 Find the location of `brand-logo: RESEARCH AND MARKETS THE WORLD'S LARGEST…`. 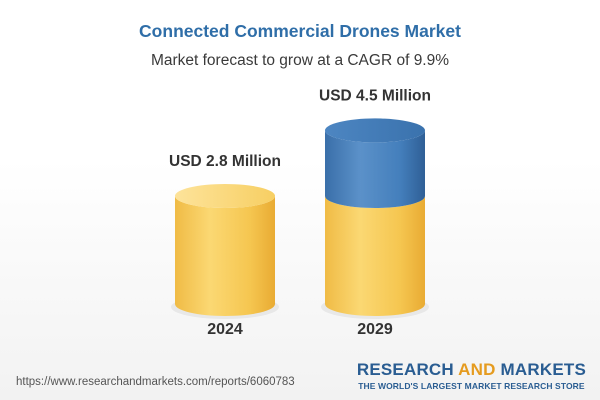

brand-logo: RESEARCH AND MARKETS THE WORLD'S LARGEST… is located at coordinates (471, 375).